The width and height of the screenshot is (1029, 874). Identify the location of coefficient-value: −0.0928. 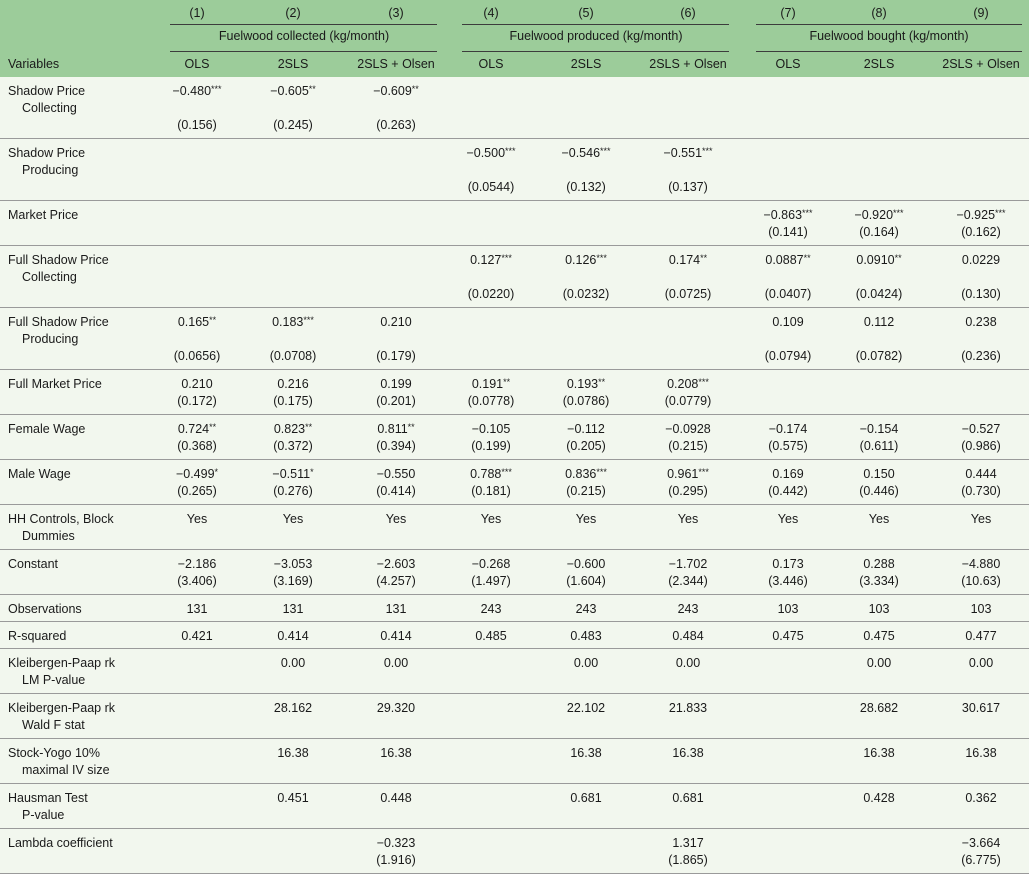
(688, 429).